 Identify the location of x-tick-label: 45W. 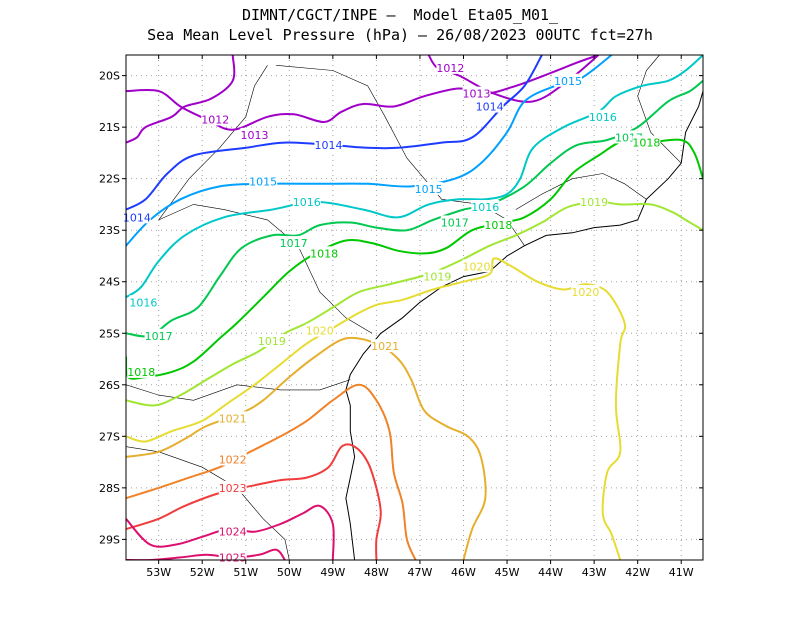
(507, 572).